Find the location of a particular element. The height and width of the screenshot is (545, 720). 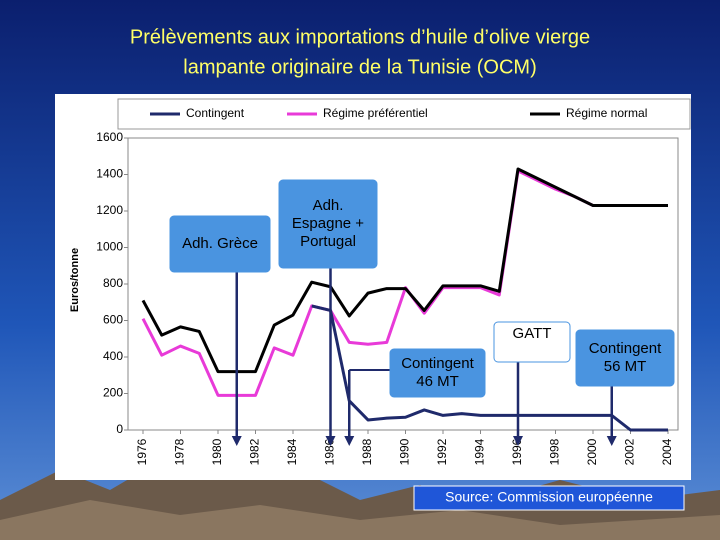

y-tick-label: 1400 is located at coordinates (109, 174).